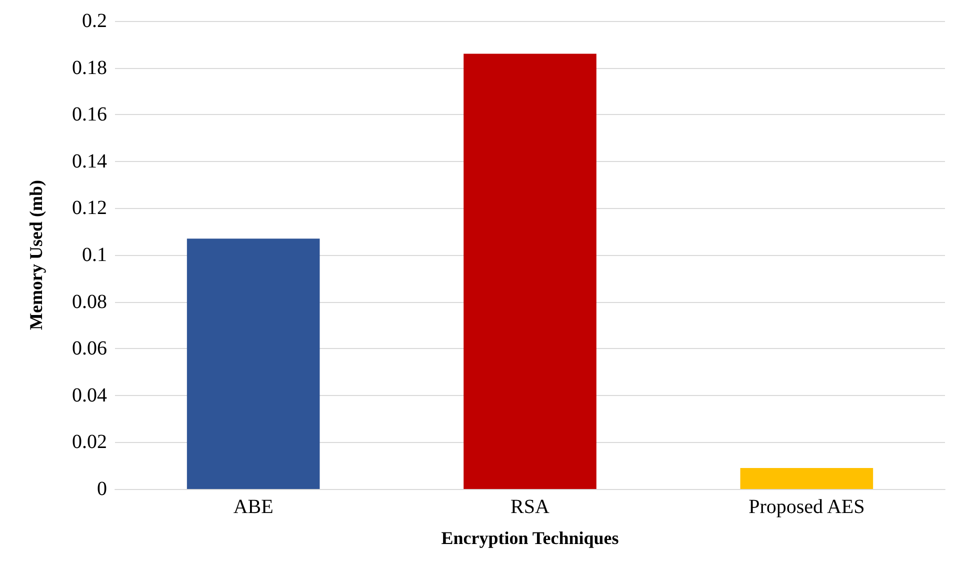  What do you see at coordinates (89, 161) in the screenshot?
I see `y-tick-label: 0.14` at bounding box center [89, 161].